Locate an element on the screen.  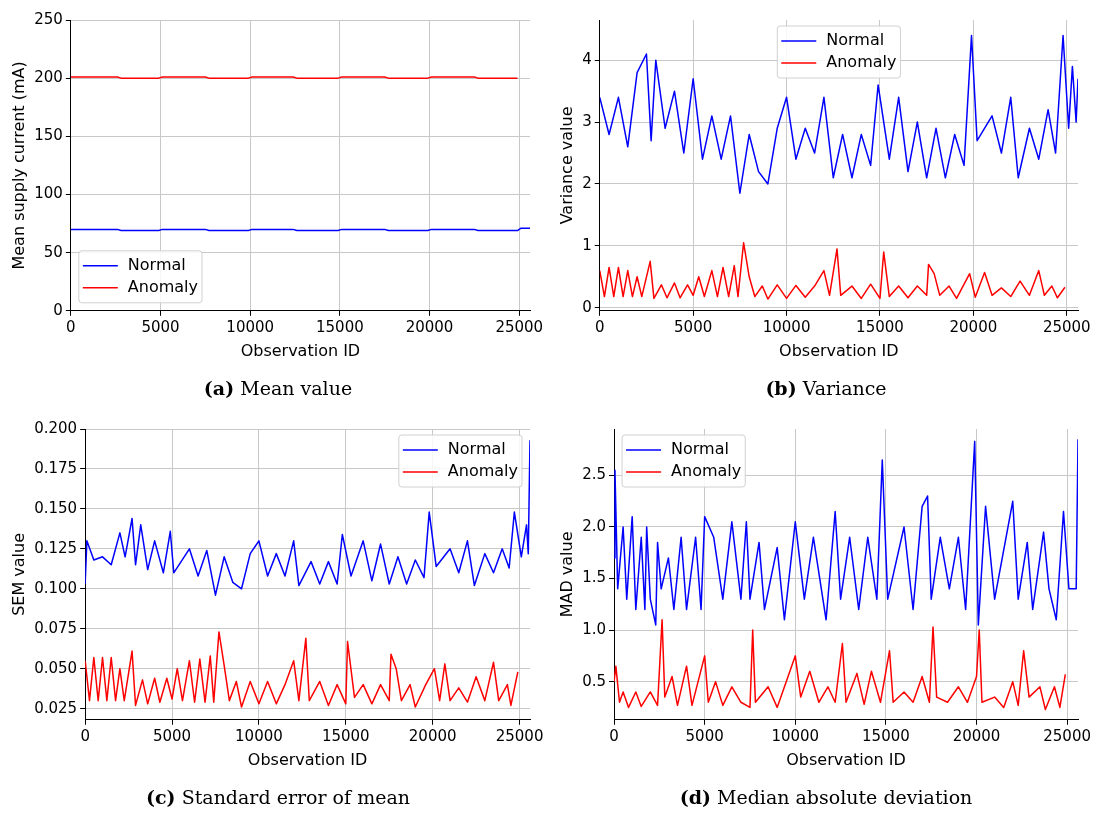
y-axis-title: MAD value is located at coordinates (566, 574).